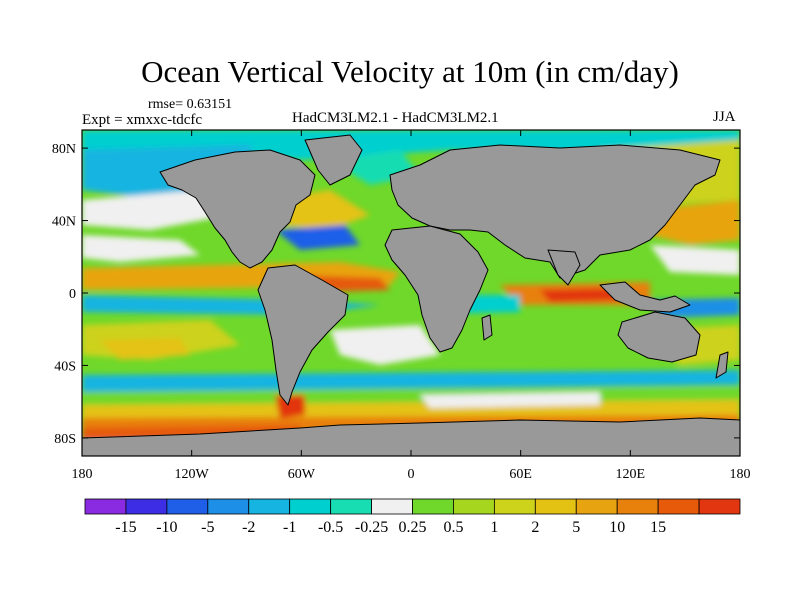  What do you see at coordinates (166, 527) in the screenshot?
I see `colorbar-label: -10` at bounding box center [166, 527].